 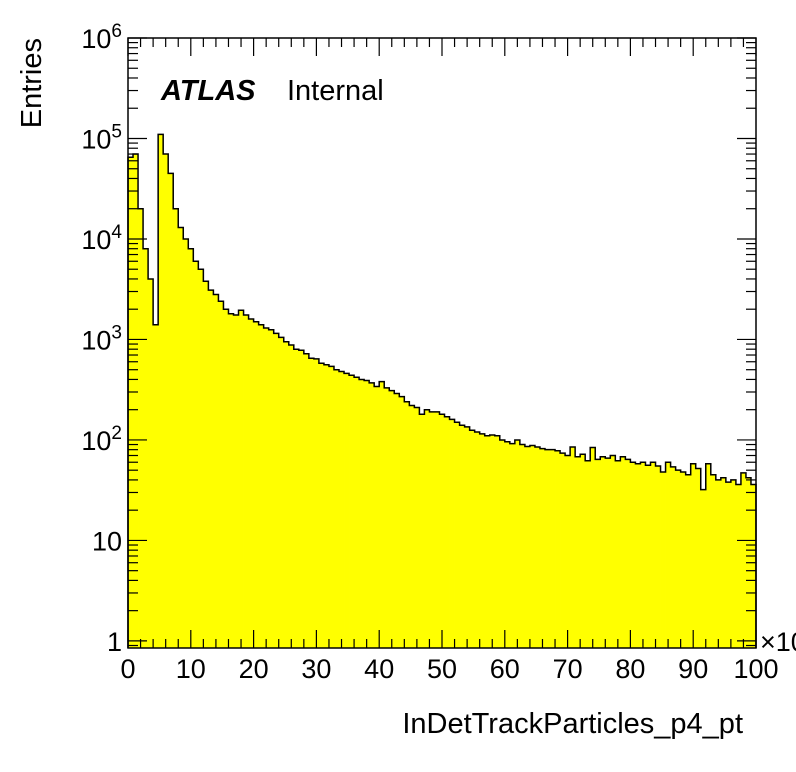 What do you see at coordinates (254, 669) in the screenshot?
I see `x-tick-label: 20` at bounding box center [254, 669].